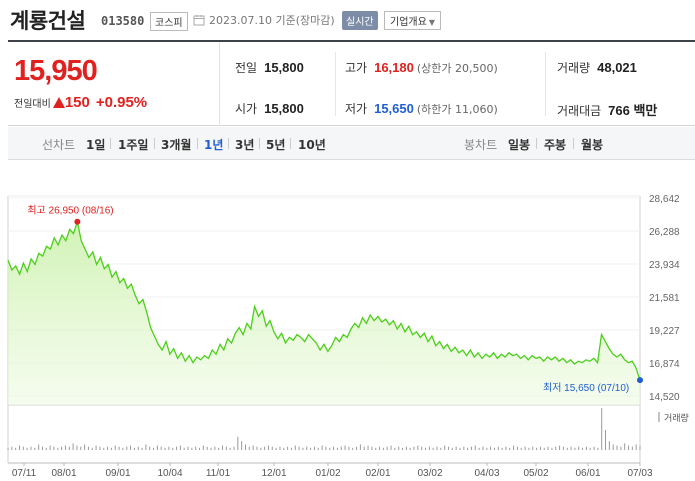 Image resolution: width=695 pixels, height=481 pixels. I want to click on period-1w-button: 1주일, so click(133, 145).